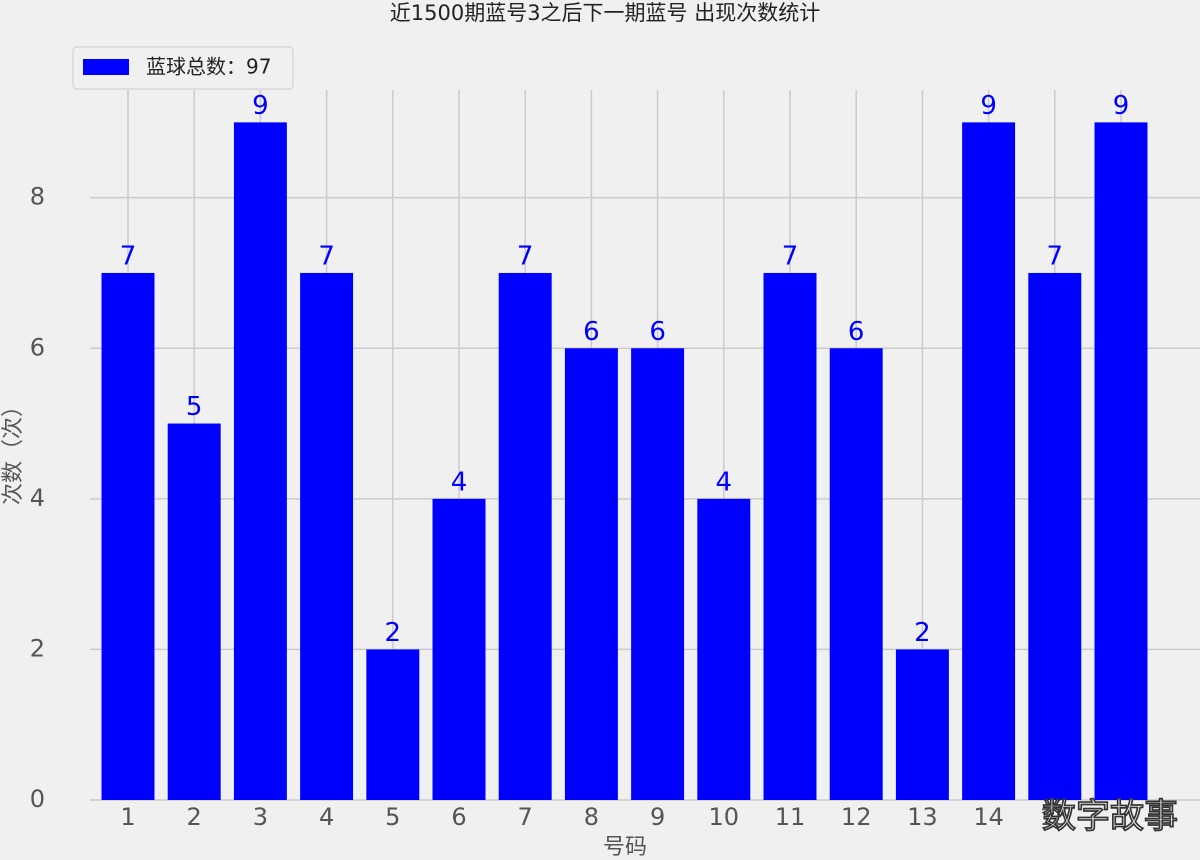 This screenshot has width=1200, height=860. I want to click on y-tick-label: 4, so click(37, 498).